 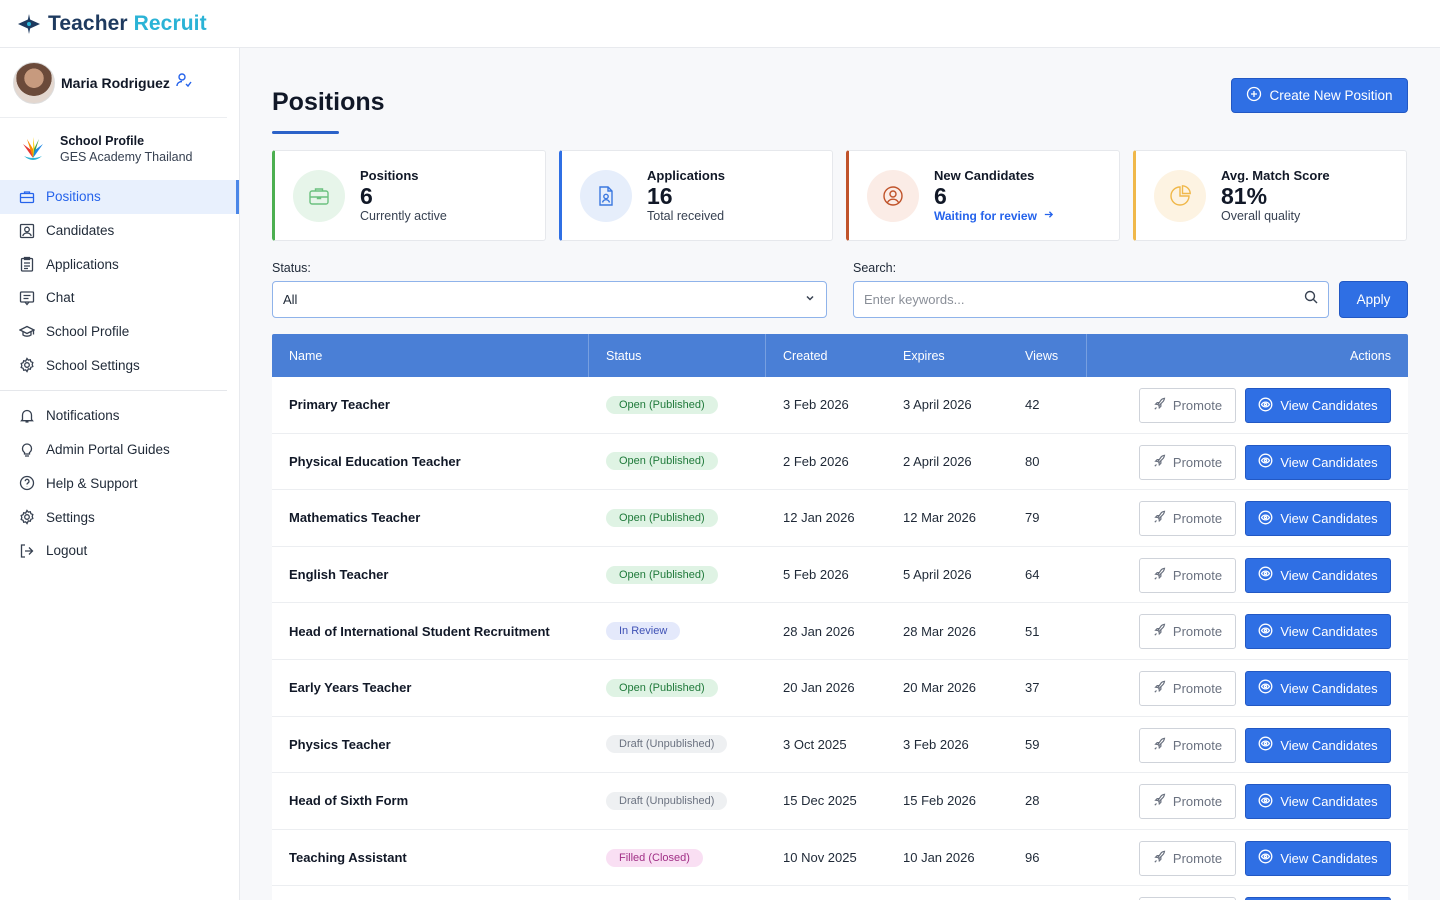 I want to click on status-badge: Open (Published), so click(x=662, y=687).